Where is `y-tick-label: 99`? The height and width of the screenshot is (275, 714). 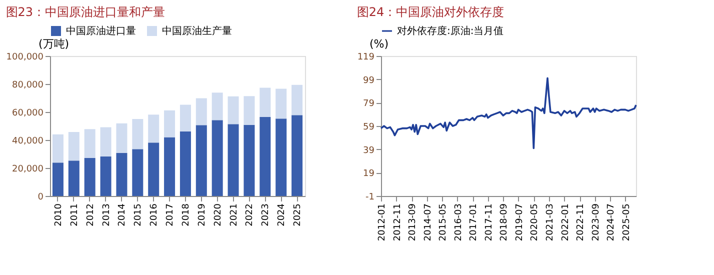 y-tick-label: 99 is located at coordinates (369, 81).